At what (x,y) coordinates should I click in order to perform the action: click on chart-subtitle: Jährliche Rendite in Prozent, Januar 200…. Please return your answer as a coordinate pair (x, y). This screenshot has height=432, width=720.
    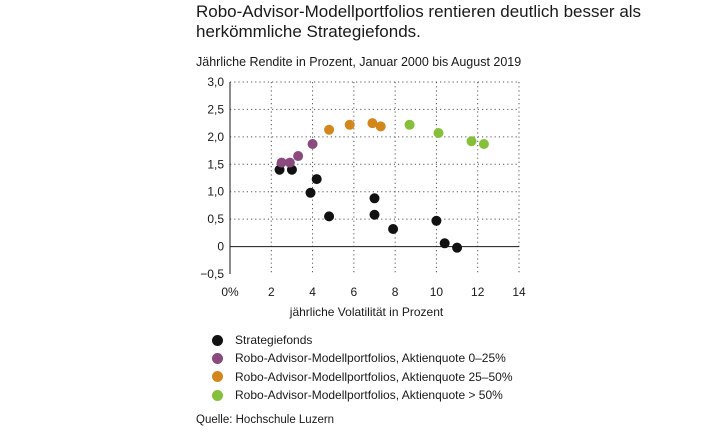
    Looking at the image, I should click on (359, 62).